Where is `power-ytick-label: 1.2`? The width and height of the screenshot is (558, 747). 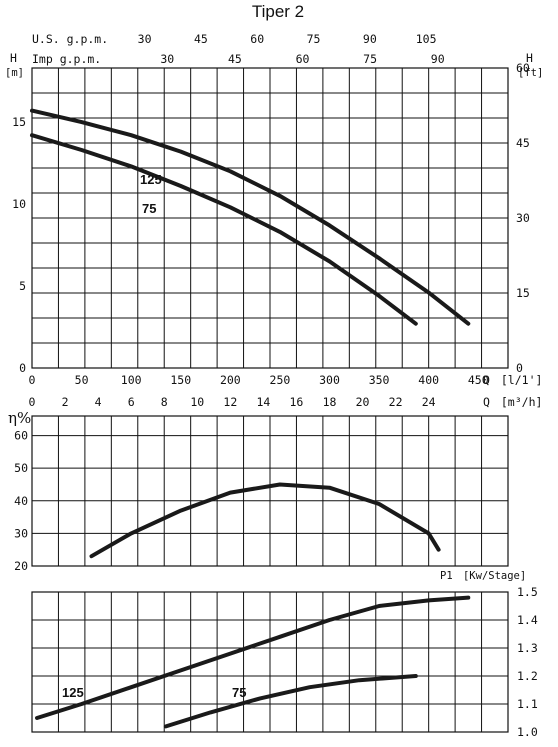 power-ytick-label: 1.2 is located at coordinates (527, 676).